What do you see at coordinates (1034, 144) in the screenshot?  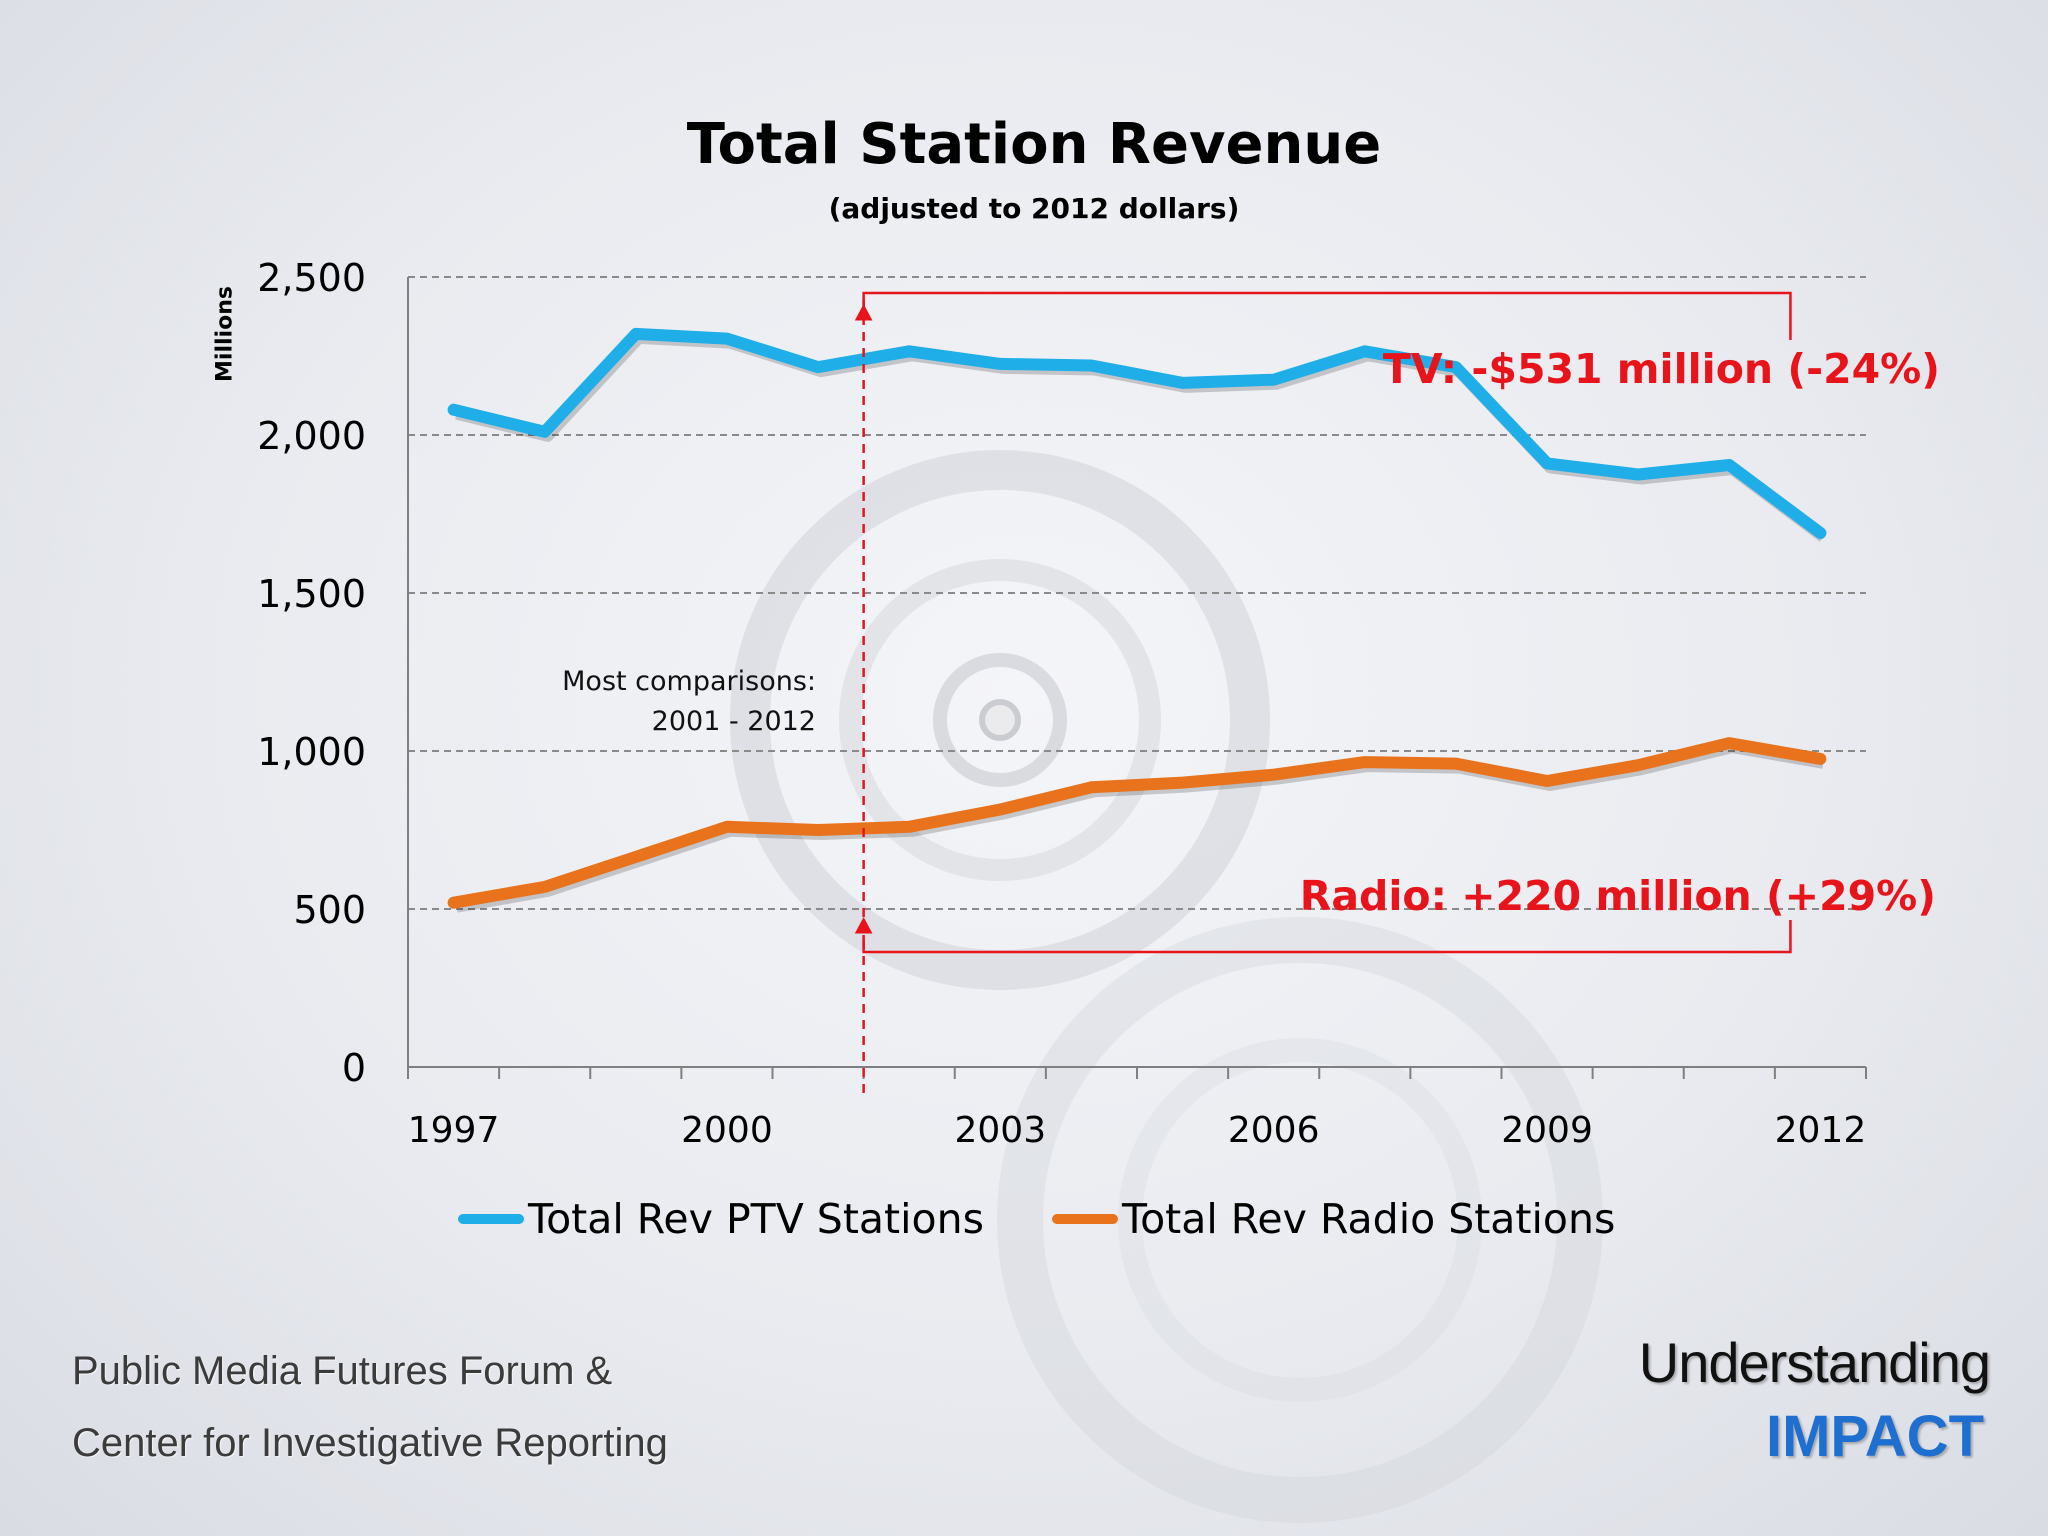 I see `chart-title: Total Station Revenue` at bounding box center [1034, 144].